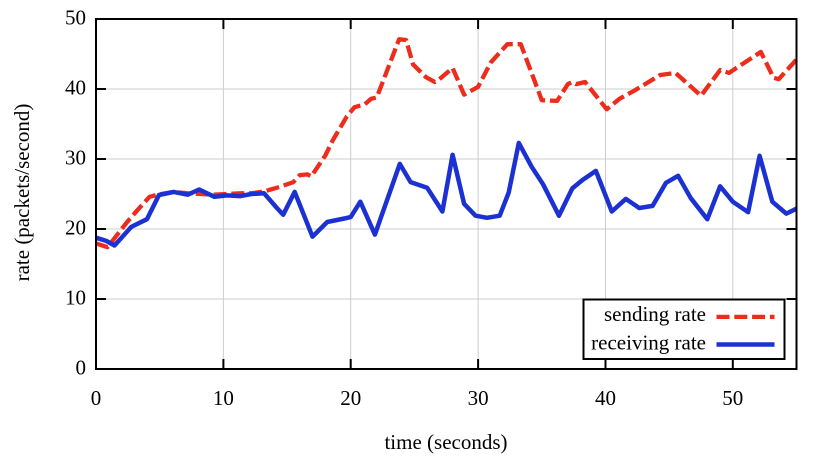 The height and width of the screenshot is (468, 815). What do you see at coordinates (22, 193) in the screenshot?
I see `svg-text: rate (packets/second)` at bounding box center [22, 193].